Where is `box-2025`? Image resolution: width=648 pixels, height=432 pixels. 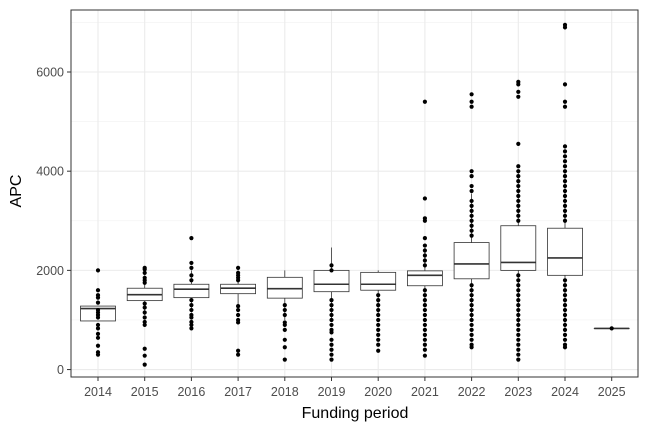 box-2025 is located at coordinates (611, 328).